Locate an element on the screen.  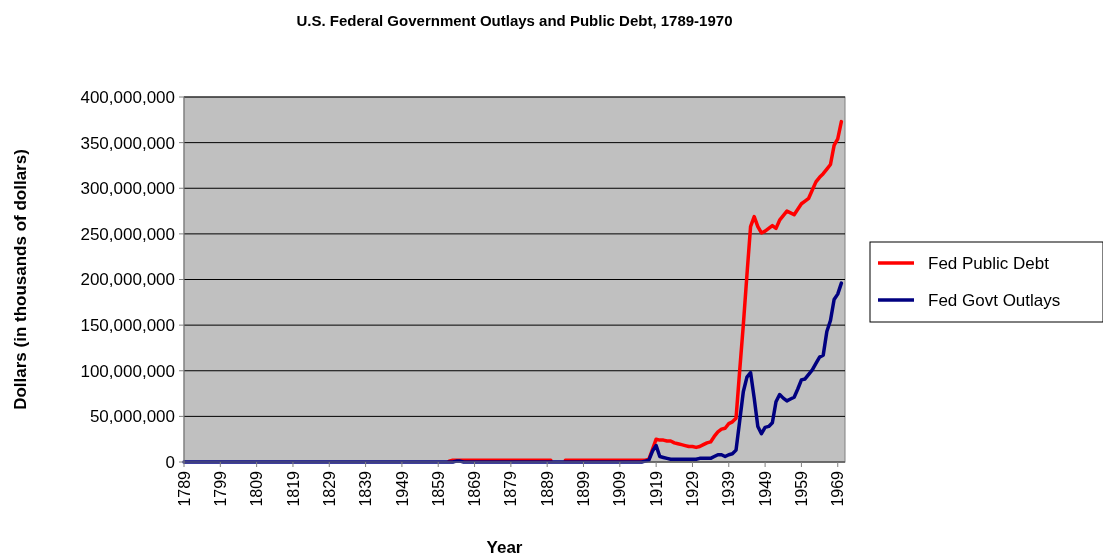
x-tick-label: 1969 is located at coordinates (838, 488).